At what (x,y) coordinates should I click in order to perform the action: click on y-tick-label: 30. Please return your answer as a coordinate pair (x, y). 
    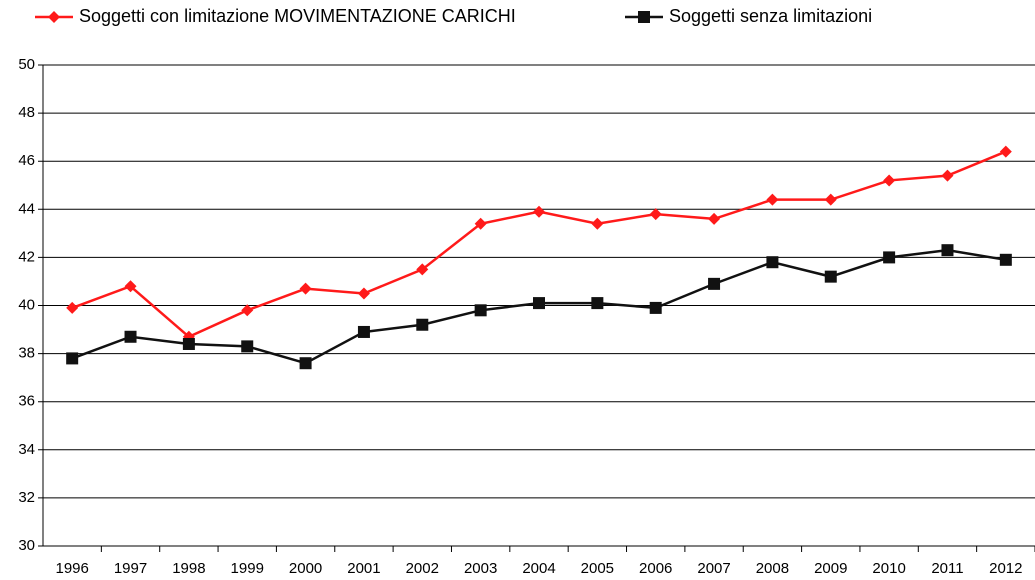
    Looking at the image, I should click on (26, 545).